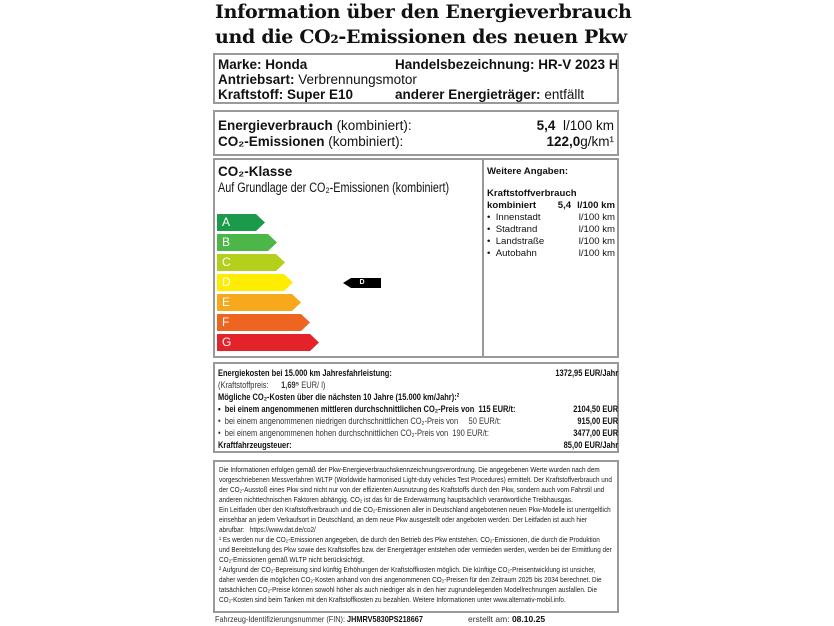  What do you see at coordinates (483, 258) in the screenshot?
I see `divider` at bounding box center [483, 258].